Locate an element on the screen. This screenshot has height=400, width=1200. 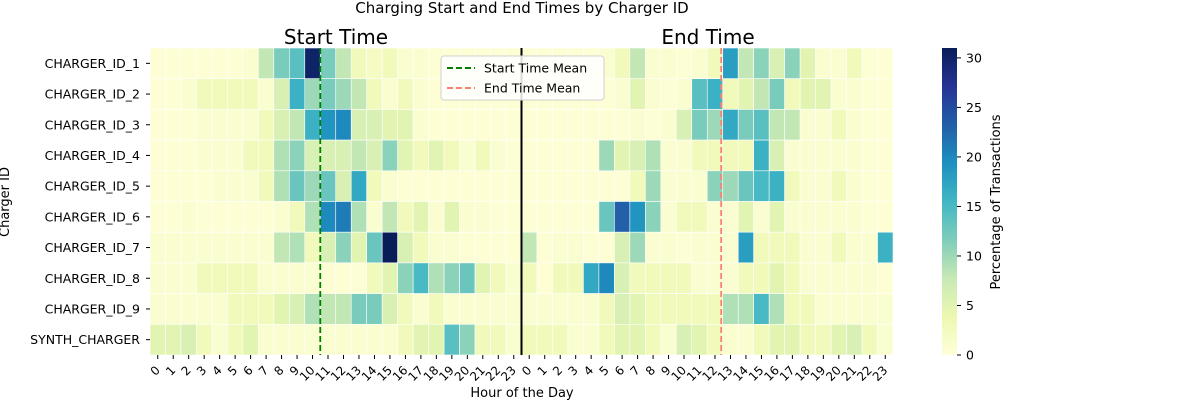
y-tick-label: CHARGER_ID_1 is located at coordinates (92, 63).